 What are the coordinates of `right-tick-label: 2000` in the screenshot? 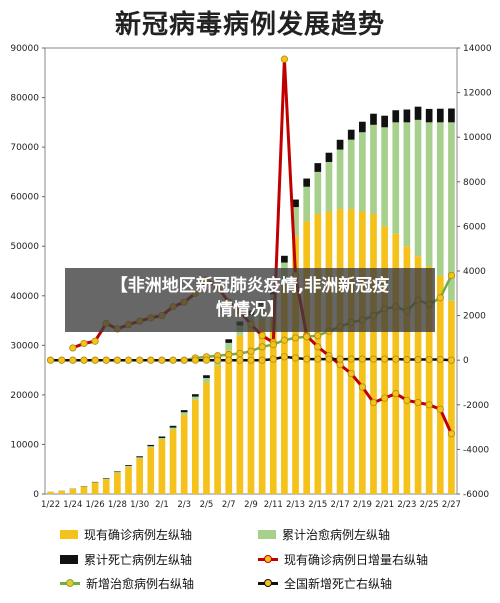 It's located at (474, 317).